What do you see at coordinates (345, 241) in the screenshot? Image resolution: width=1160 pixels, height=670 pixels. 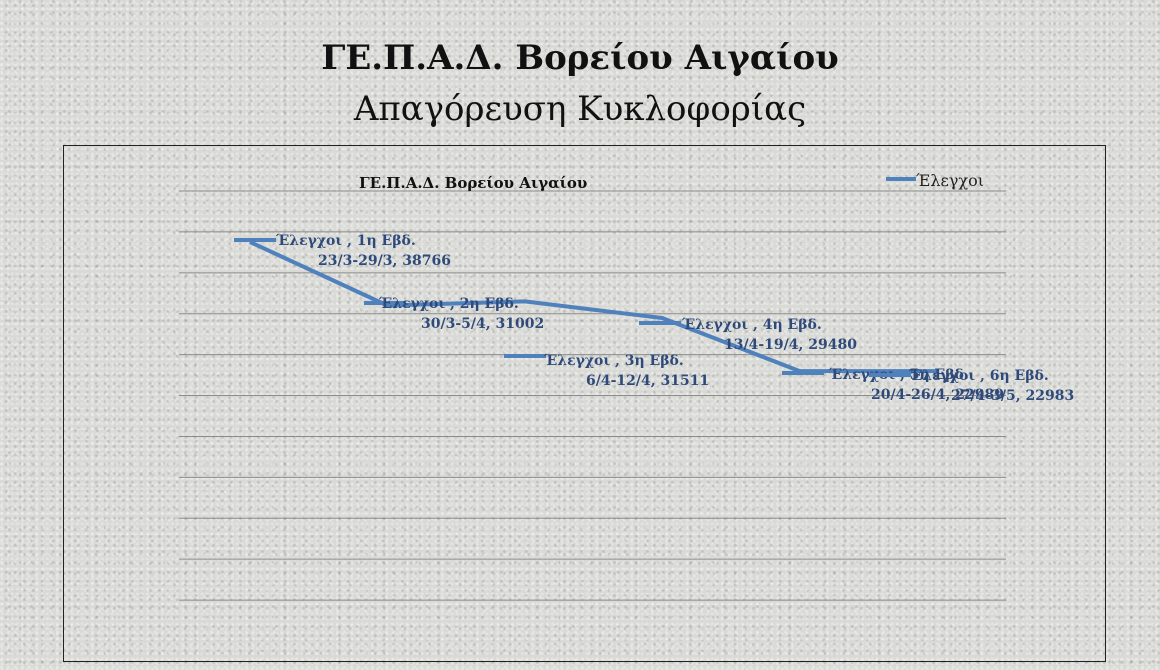 I see `data-label-line: Έλεγχοι , 1η Εβδ.` at bounding box center [345, 241].